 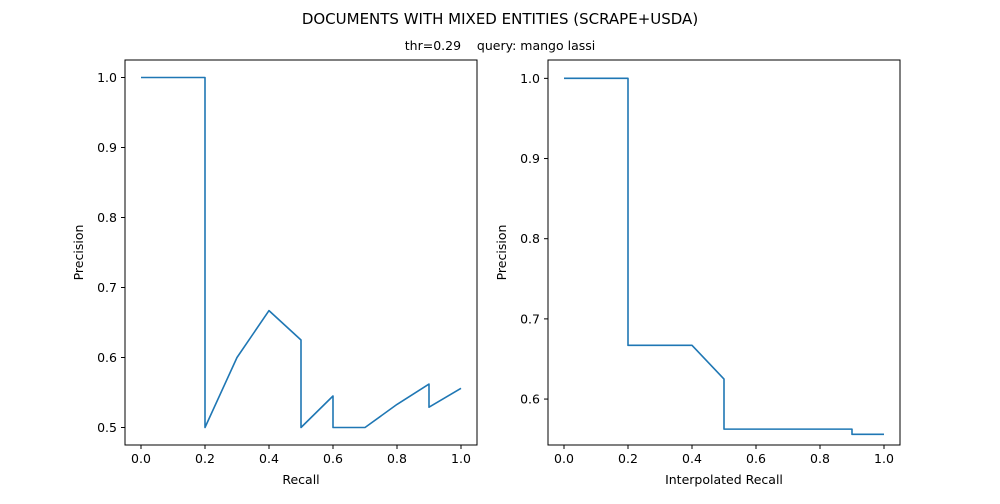 I want to click on left-x-tick-label-2: 0.4, so click(x=269, y=458).